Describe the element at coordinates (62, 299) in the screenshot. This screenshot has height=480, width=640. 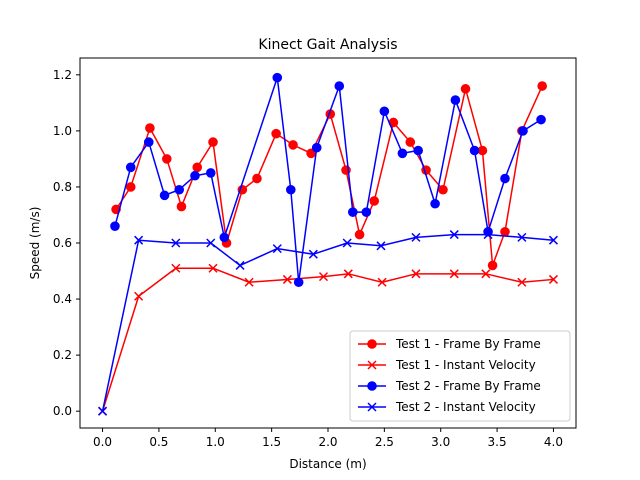
I see `y-tick-label: 0.4` at that location.